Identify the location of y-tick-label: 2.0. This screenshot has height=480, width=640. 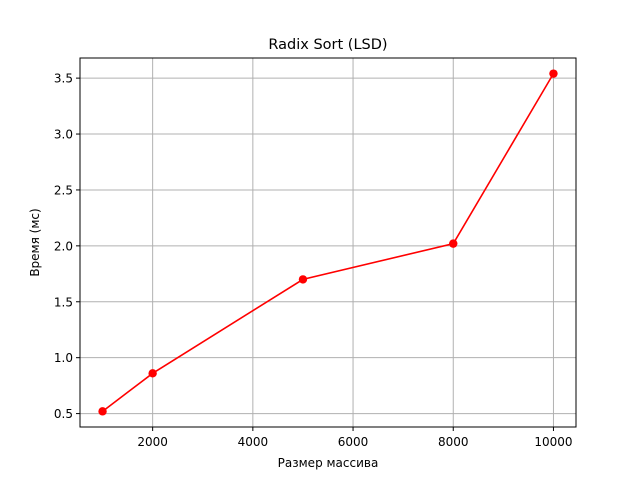
(63, 246).